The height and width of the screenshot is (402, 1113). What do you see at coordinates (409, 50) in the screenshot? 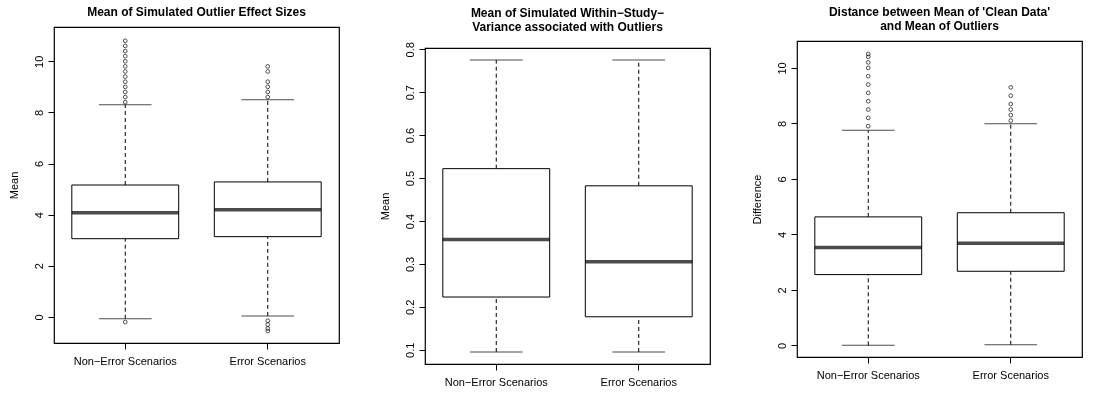
I see `y-tick-label: 0.8` at bounding box center [409, 50].